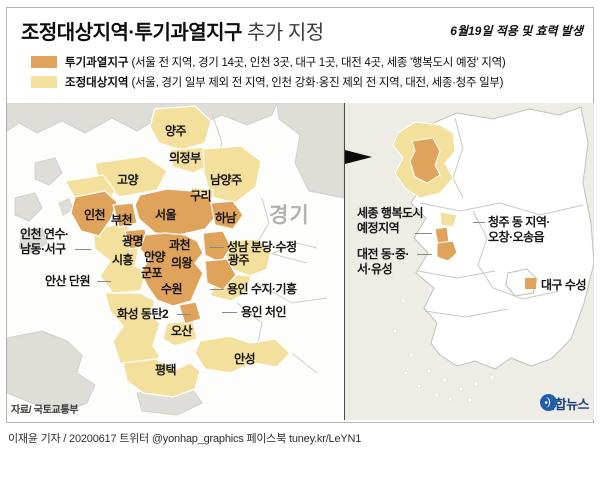 This screenshot has width=600, height=485. What do you see at coordinates (447, 251) in the screenshot?
I see `daejeon-region` at bounding box center [447, 251].